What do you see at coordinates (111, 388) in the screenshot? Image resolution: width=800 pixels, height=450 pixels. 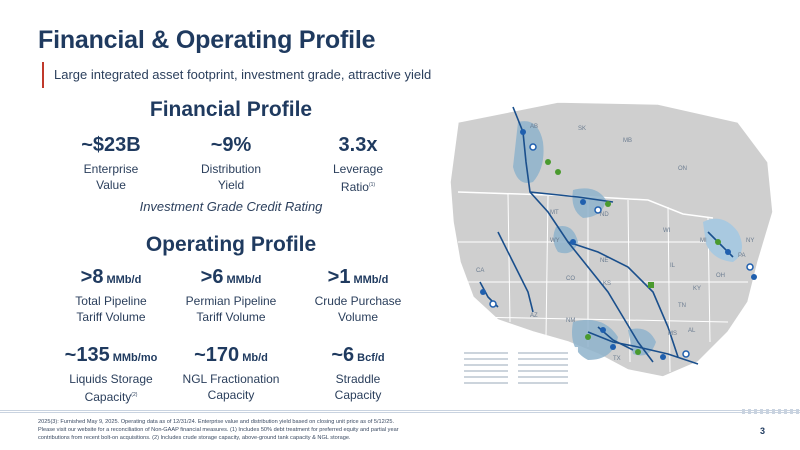 I see `metric-label: Liquids Storage Capacity(2)` at bounding box center [111, 388].